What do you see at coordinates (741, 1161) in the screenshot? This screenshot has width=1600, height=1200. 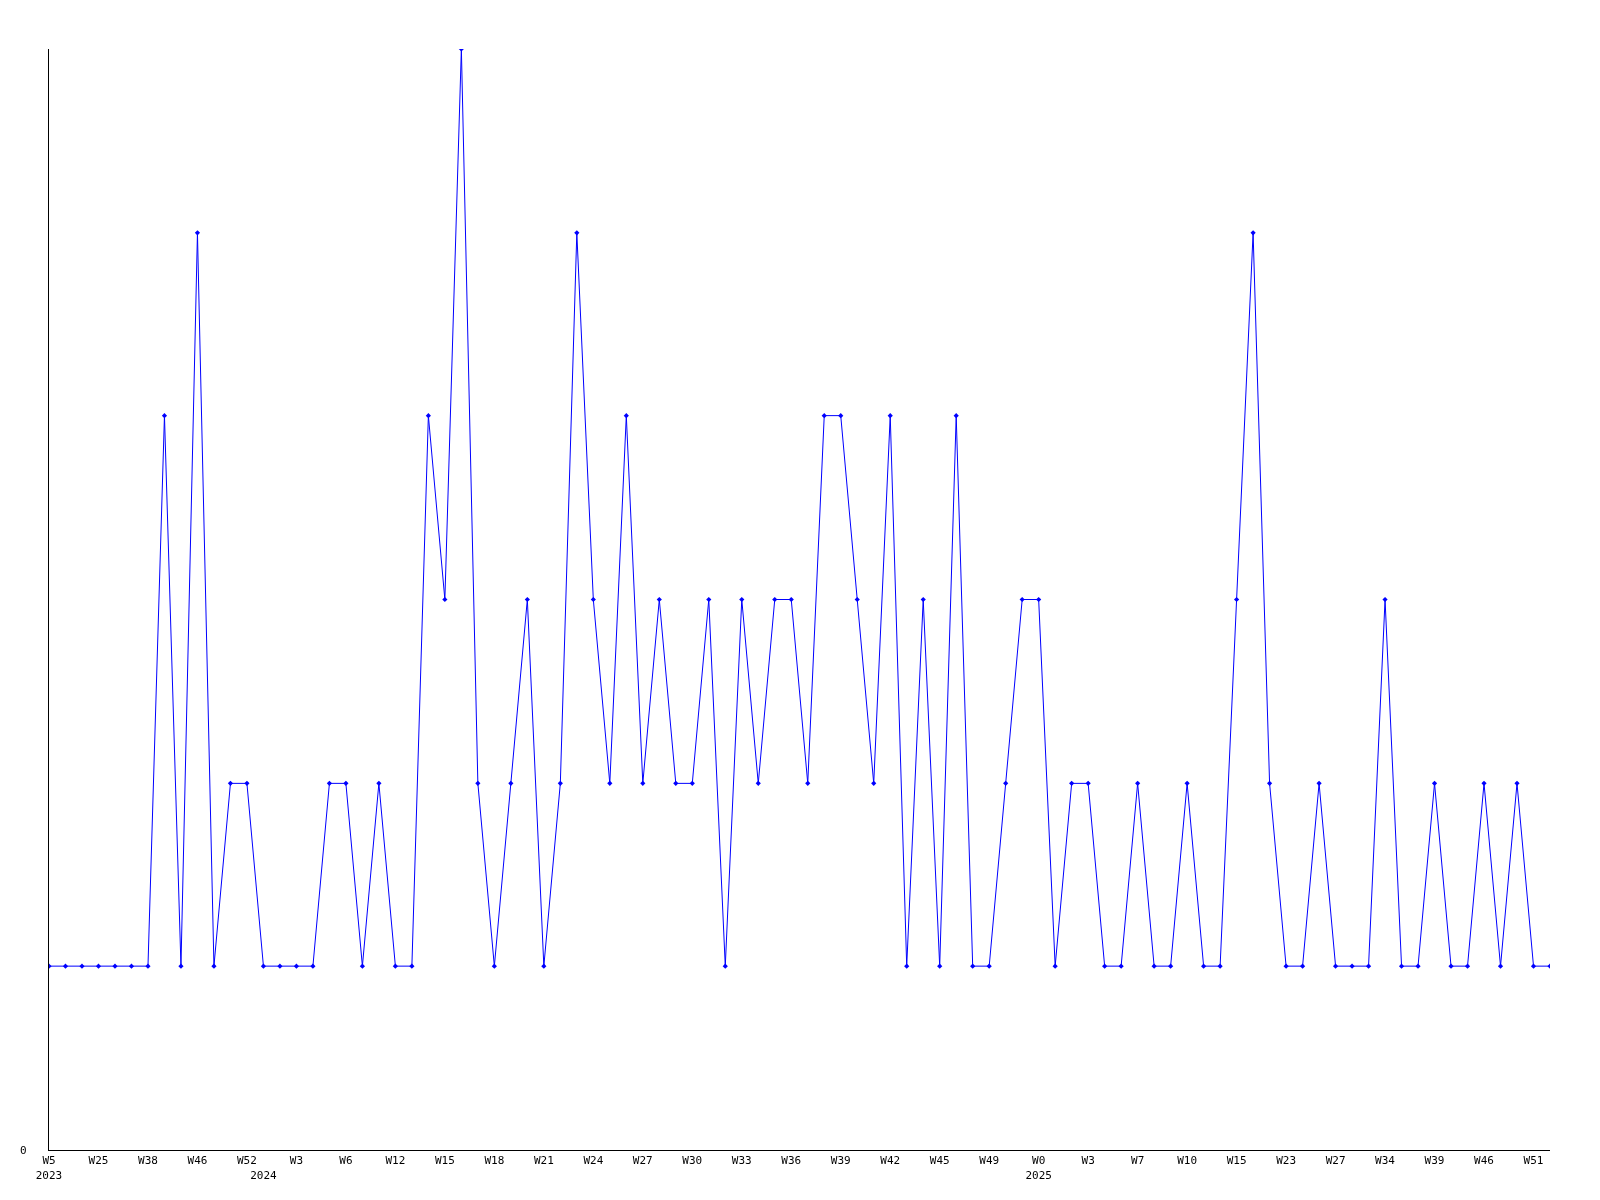 I see `x-tick-label: W33` at bounding box center [741, 1161].